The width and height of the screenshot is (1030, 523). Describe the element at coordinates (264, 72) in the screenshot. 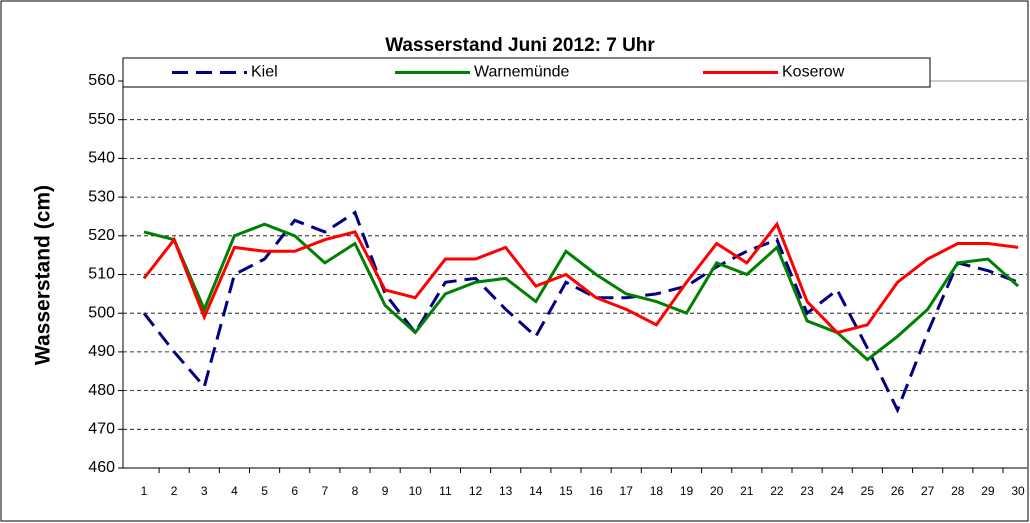

I see `legend-label: Kiel` at that location.